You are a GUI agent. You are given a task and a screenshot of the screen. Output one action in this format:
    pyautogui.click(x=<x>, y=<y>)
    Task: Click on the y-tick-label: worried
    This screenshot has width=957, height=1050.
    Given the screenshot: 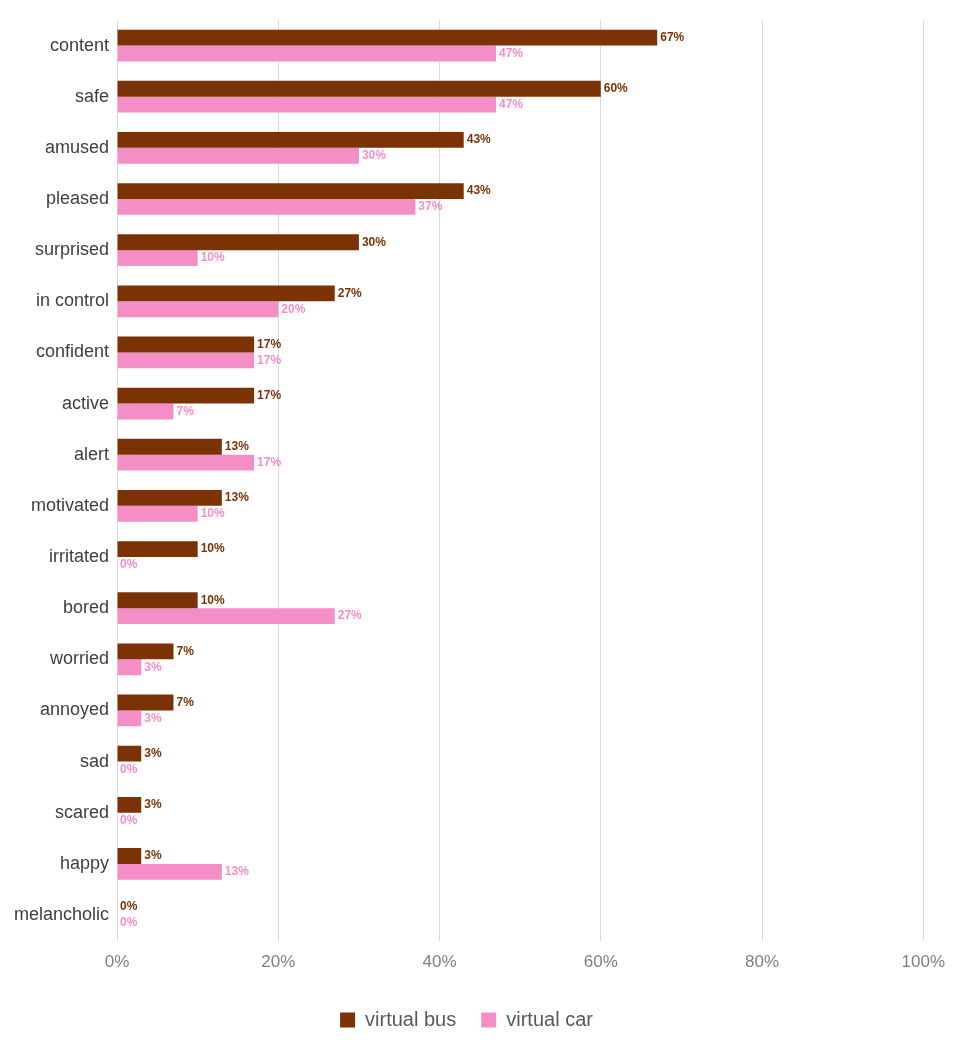 What is the action you would take?
    pyautogui.click(x=79, y=658)
    